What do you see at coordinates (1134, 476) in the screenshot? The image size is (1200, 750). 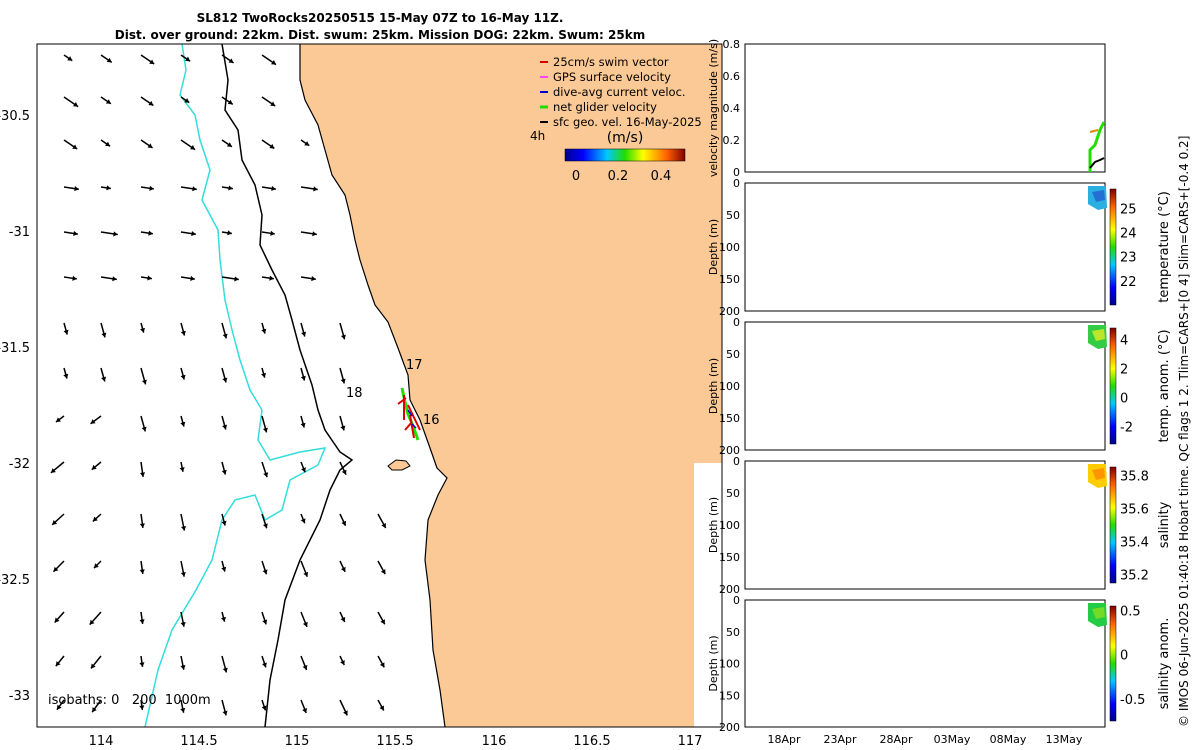 I see `colorbar-tick: 35.8` at bounding box center [1134, 476].